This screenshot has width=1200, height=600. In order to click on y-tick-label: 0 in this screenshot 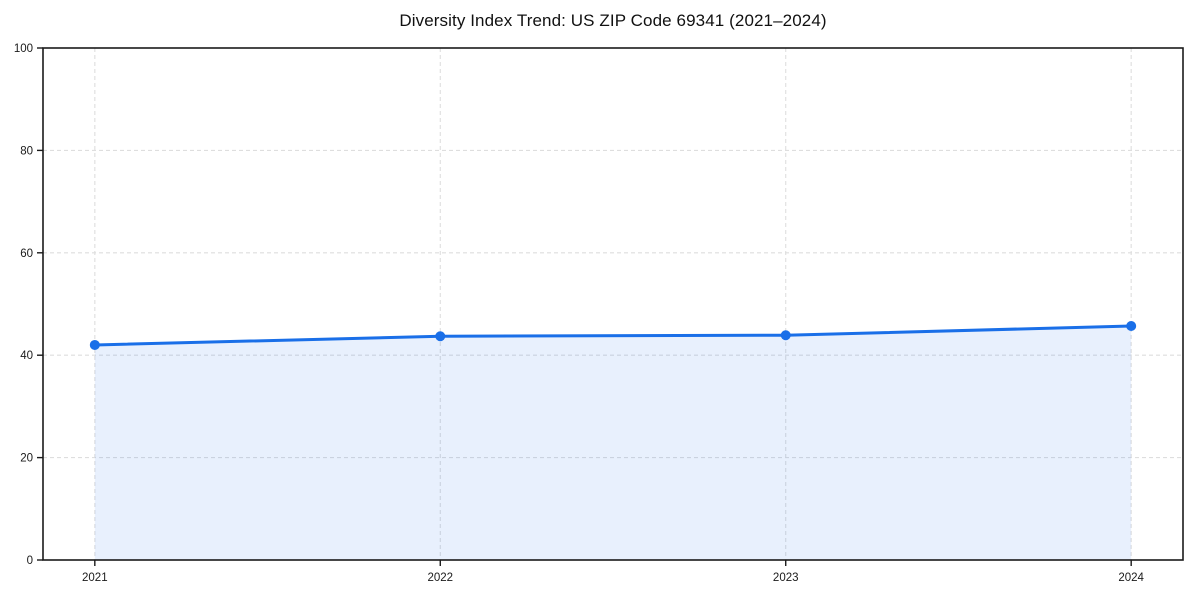, I will do `click(30, 561)`.